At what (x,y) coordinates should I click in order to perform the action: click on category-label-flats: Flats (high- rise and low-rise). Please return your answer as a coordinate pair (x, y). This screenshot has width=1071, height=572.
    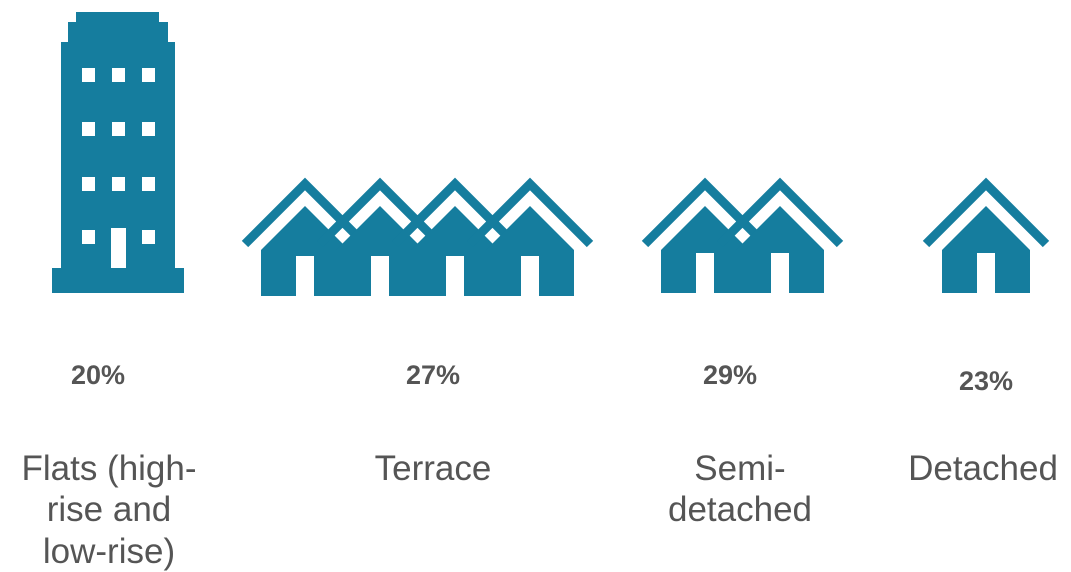
    Looking at the image, I should click on (109, 510).